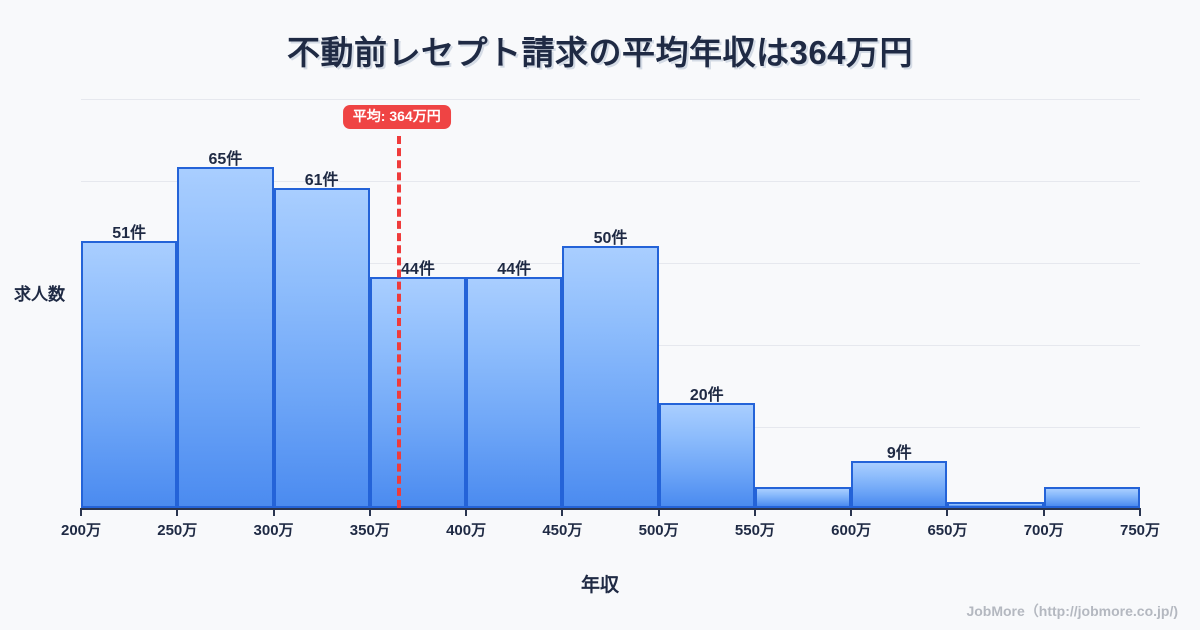  I want to click on x-axis-line, so click(610, 509).